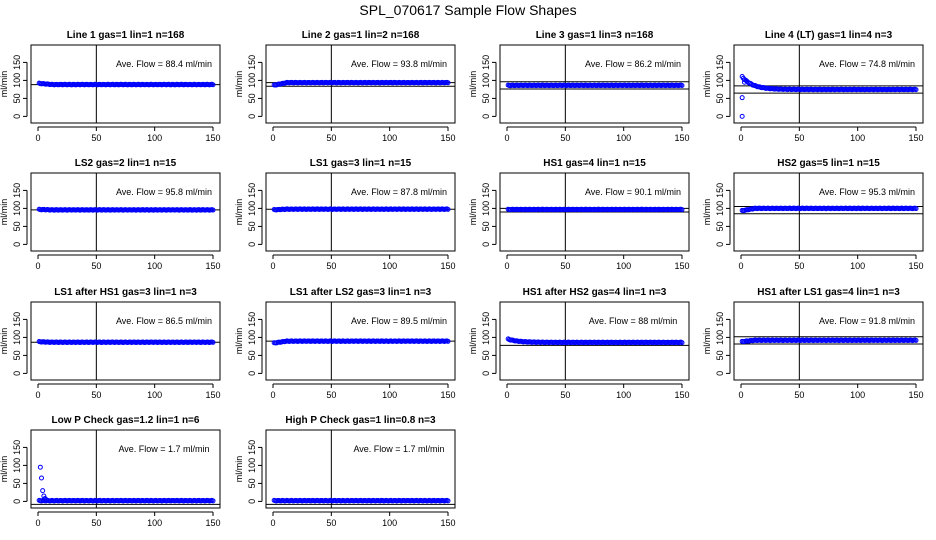 The height and width of the screenshot is (540, 936). What do you see at coordinates (96, 138) in the screenshot?
I see `panel-1-x-tick-label-1: 50` at bounding box center [96, 138].